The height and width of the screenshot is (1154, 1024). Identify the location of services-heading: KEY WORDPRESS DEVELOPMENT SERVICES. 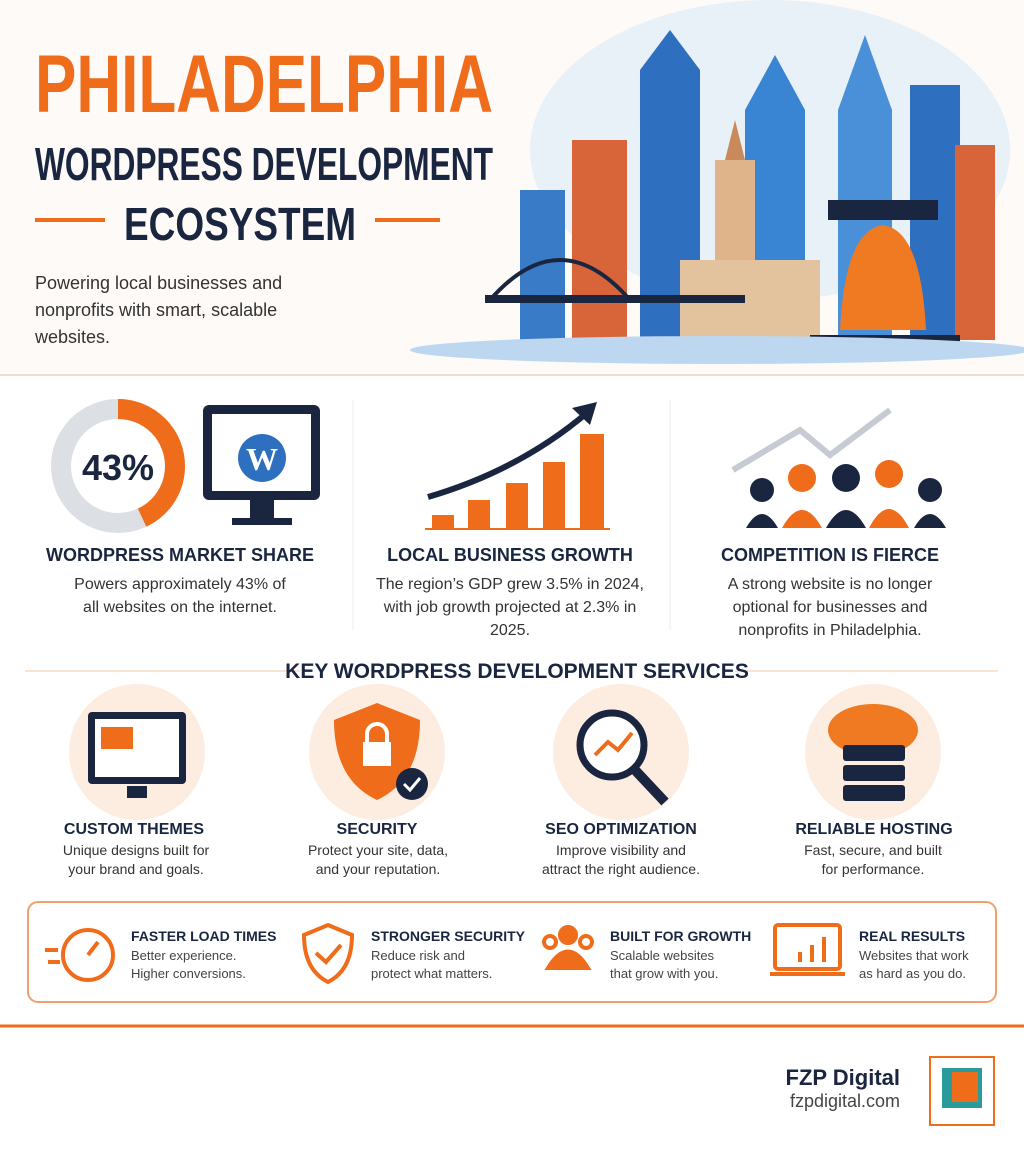
(517, 671).